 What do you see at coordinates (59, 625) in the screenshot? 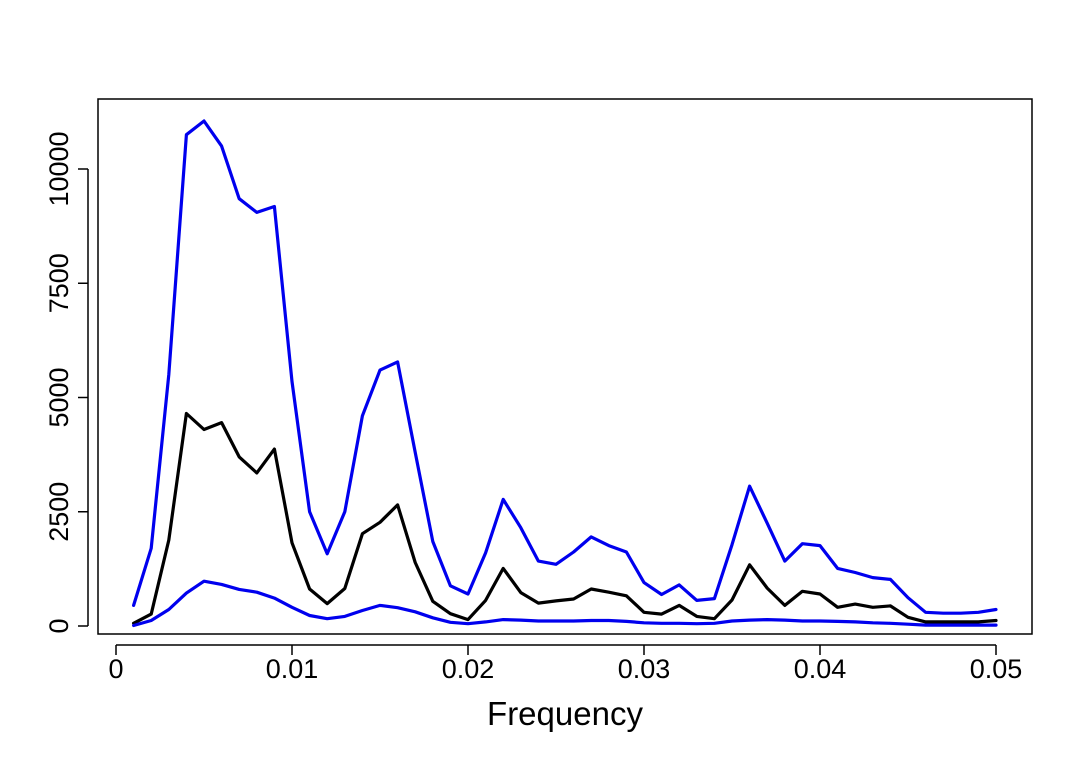
I see `y-tick-label: 0` at bounding box center [59, 625].